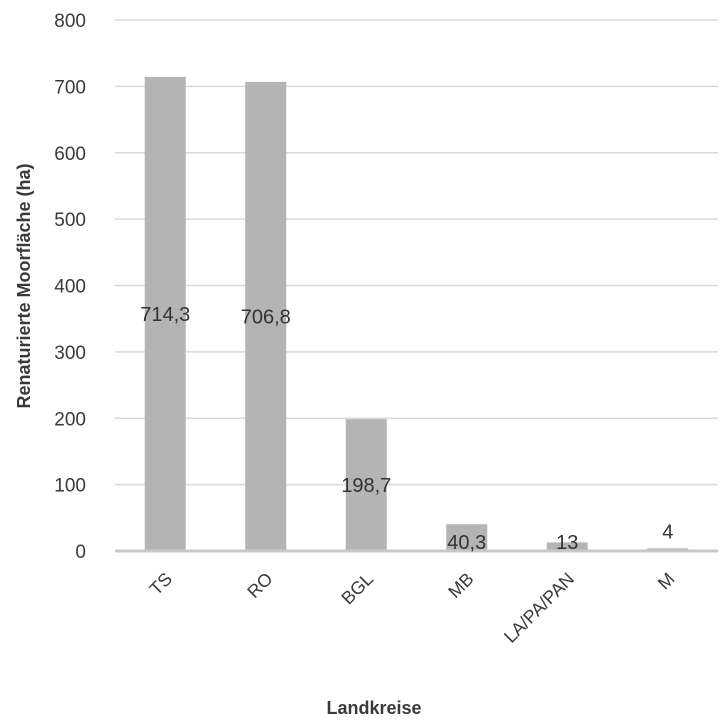 The height and width of the screenshot is (724, 723). What do you see at coordinates (539, 608) in the screenshot?
I see `x-tick-label: LA/PA/PAN` at bounding box center [539, 608].